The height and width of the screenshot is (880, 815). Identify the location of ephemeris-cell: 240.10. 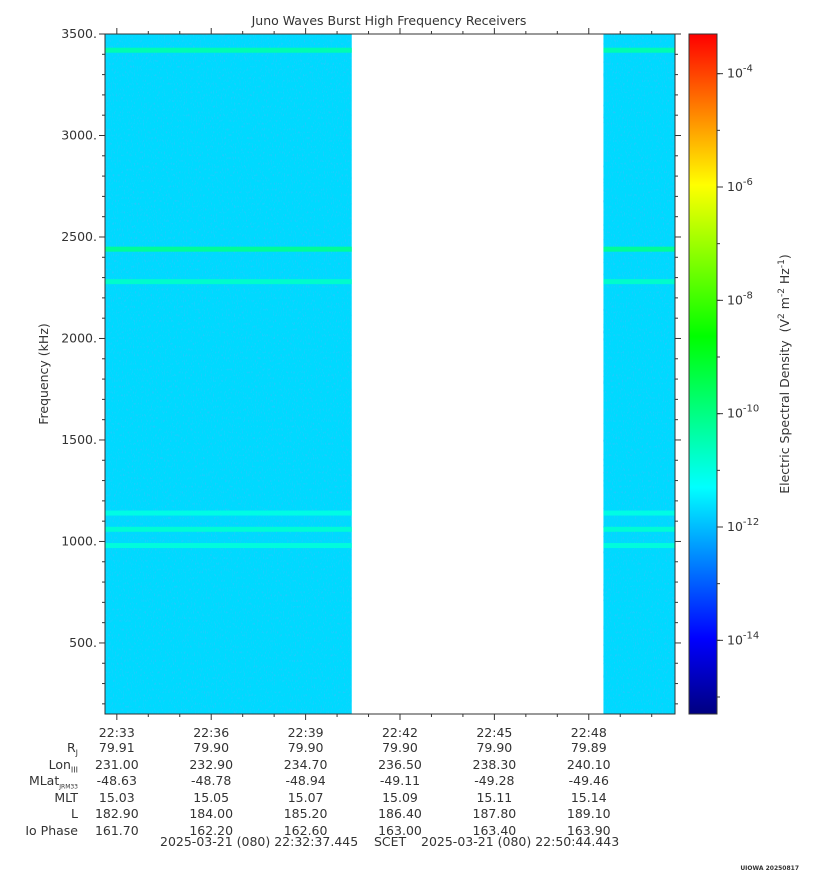
(588, 764).